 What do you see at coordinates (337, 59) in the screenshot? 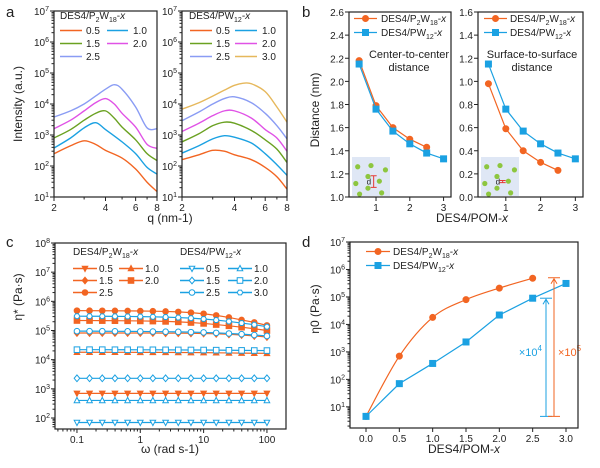
I see `y-tick-label: 2.2` at bounding box center [337, 59].